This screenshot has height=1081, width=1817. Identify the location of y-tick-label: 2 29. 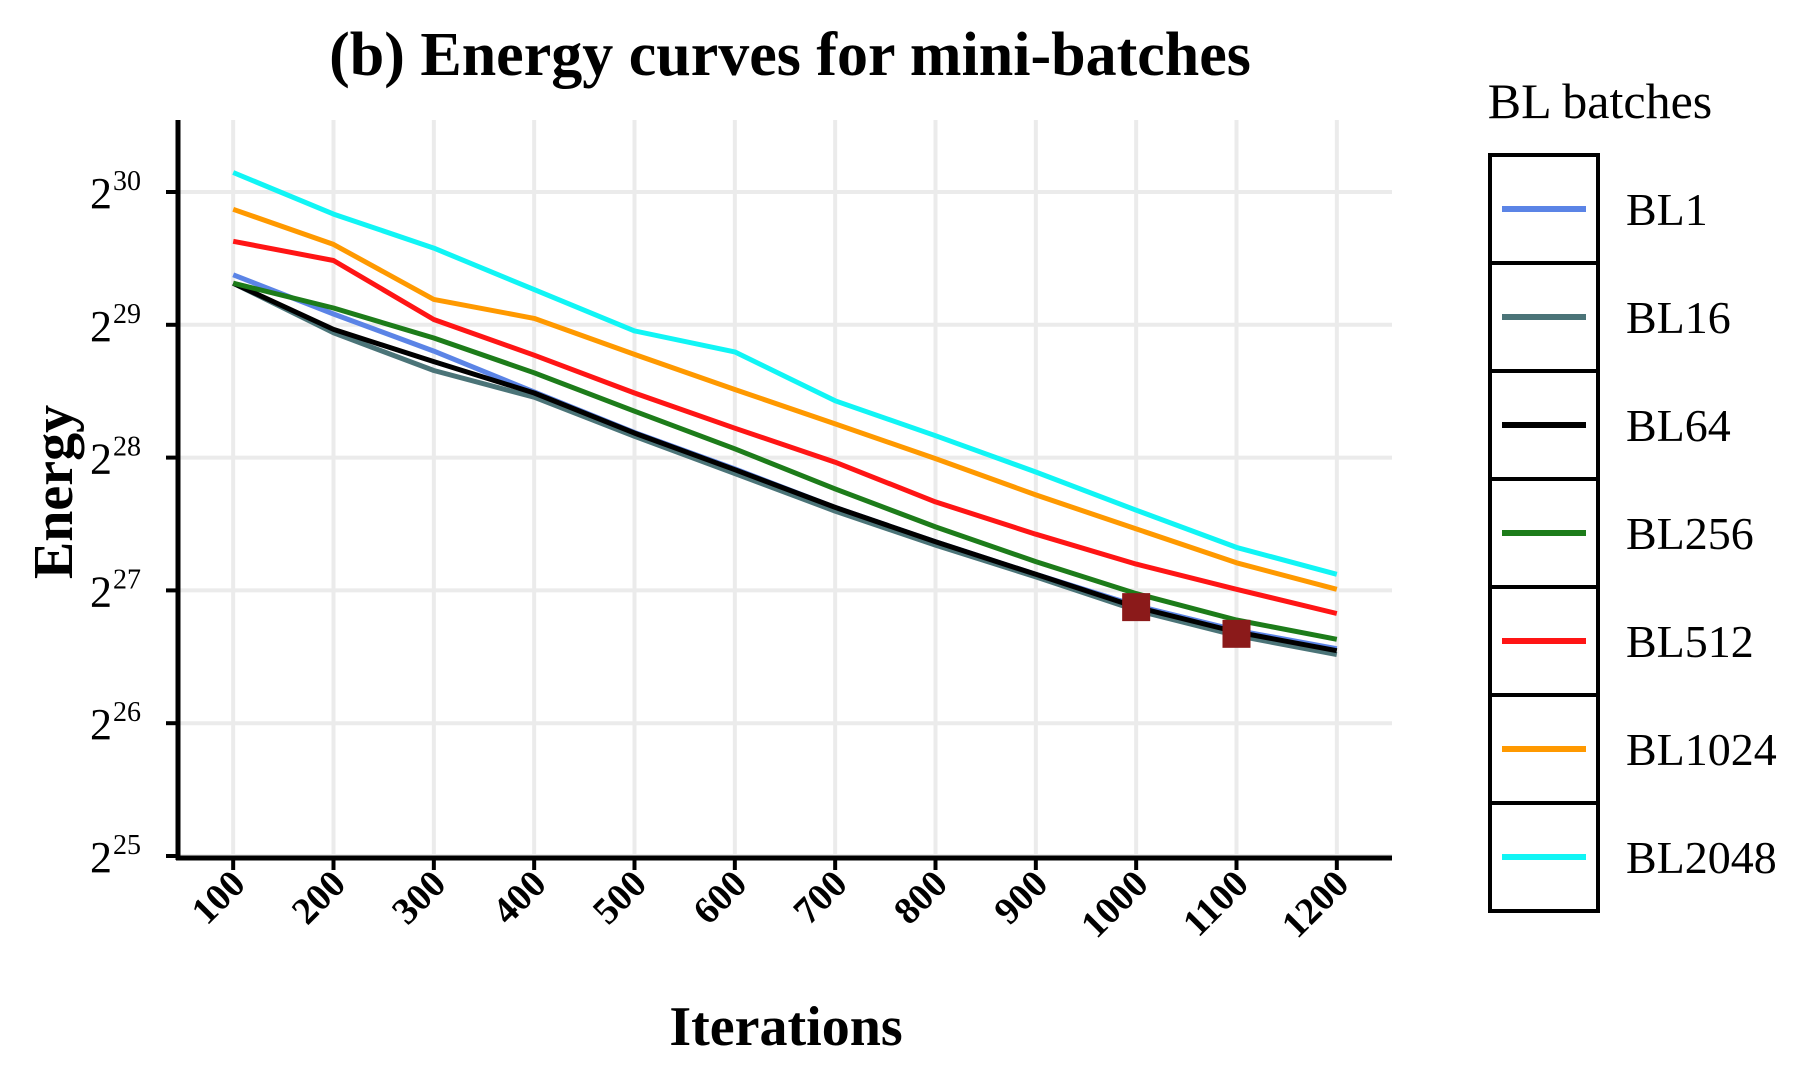
(115, 325).